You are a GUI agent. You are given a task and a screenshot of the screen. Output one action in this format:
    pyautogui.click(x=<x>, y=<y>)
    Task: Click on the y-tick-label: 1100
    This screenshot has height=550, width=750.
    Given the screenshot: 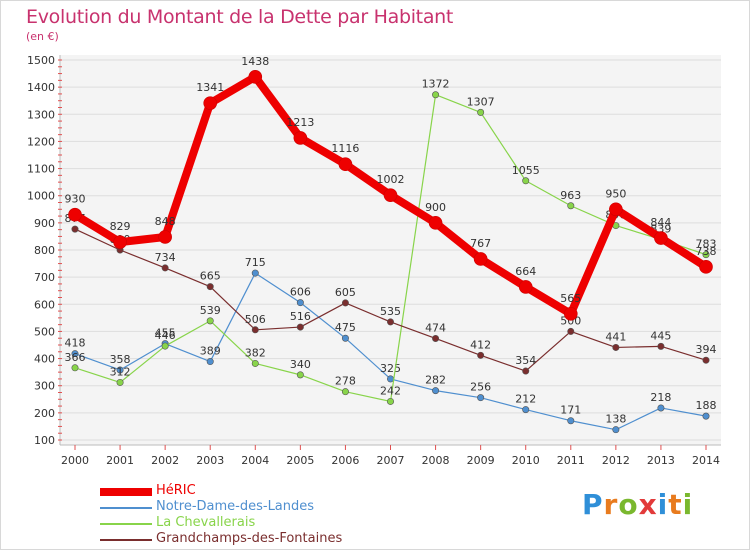 What is the action you would take?
    pyautogui.click(x=41, y=169)
    